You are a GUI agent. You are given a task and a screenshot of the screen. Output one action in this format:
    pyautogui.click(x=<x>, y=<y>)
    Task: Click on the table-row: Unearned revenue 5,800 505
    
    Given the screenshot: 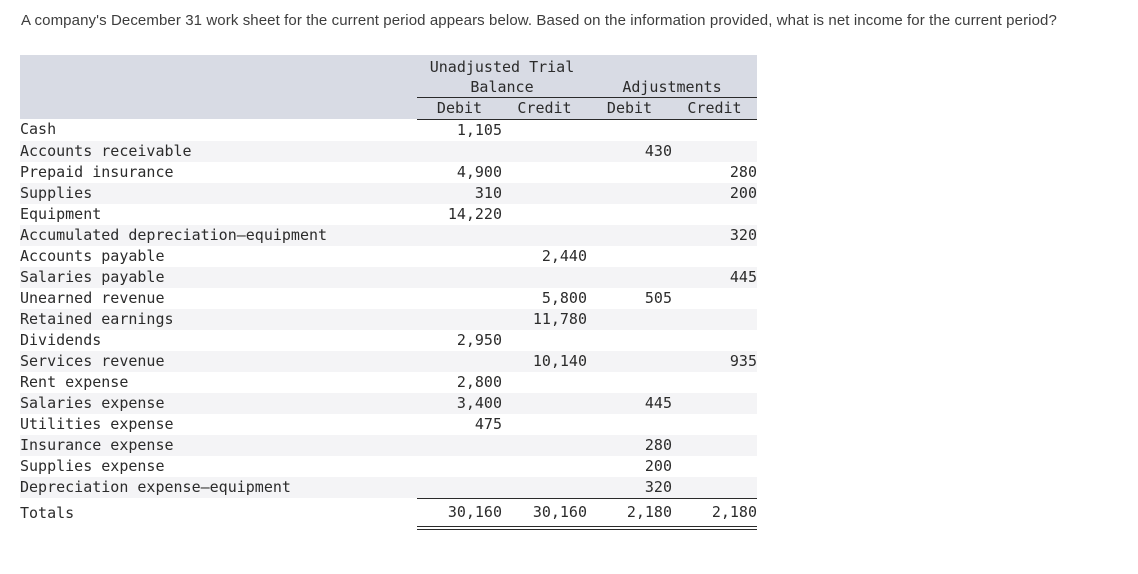 What is the action you would take?
    pyautogui.click(x=388, y=298)
    